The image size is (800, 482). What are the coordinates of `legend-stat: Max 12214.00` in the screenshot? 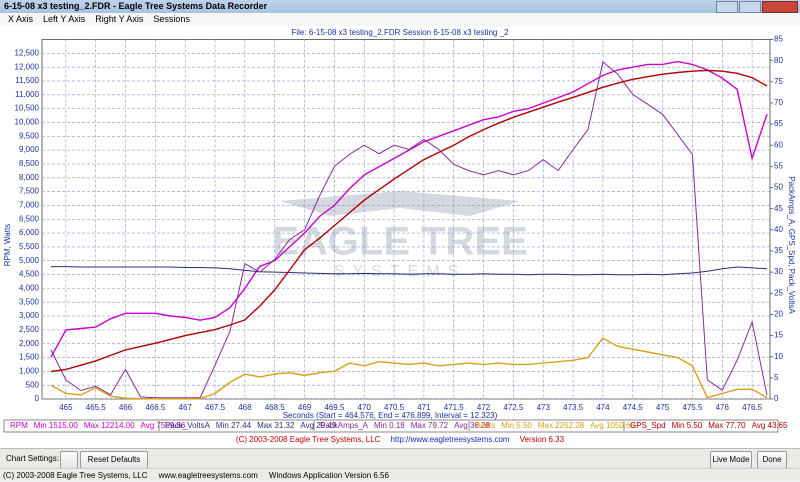 It's located at (109, 425).